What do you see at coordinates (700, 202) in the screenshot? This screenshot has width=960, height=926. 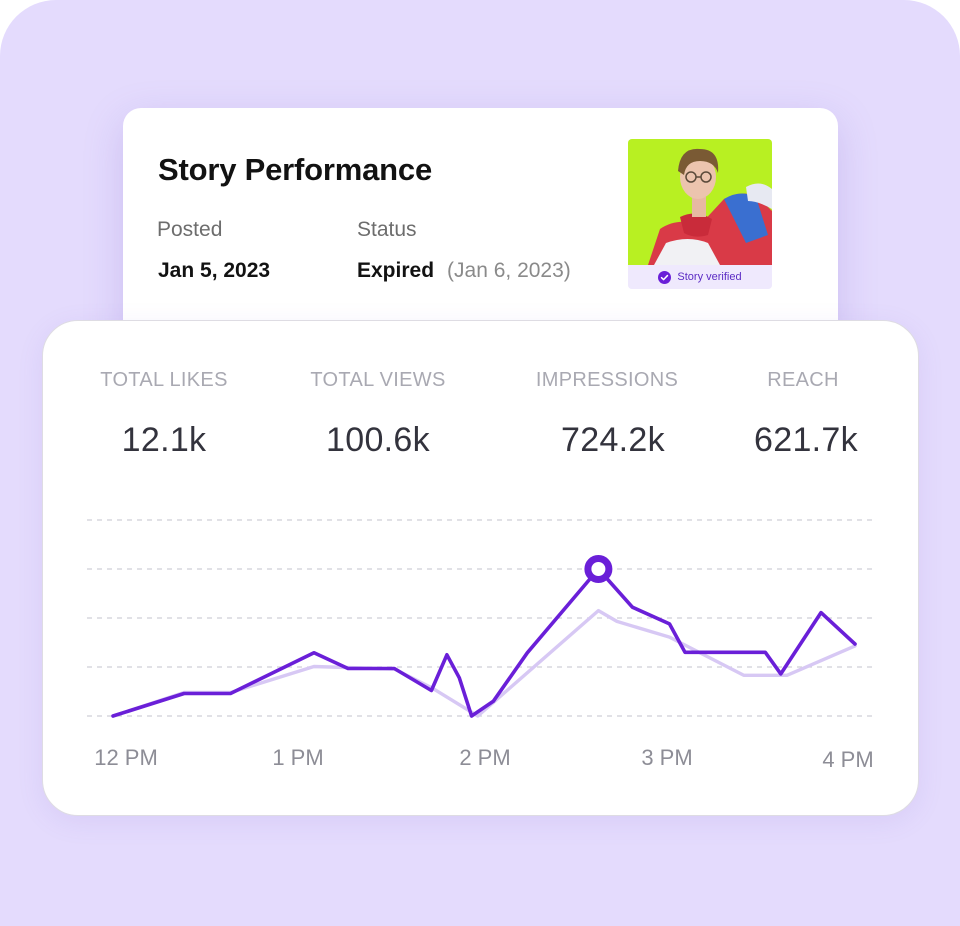 I see `story-image` at bounding box center [700, 202].